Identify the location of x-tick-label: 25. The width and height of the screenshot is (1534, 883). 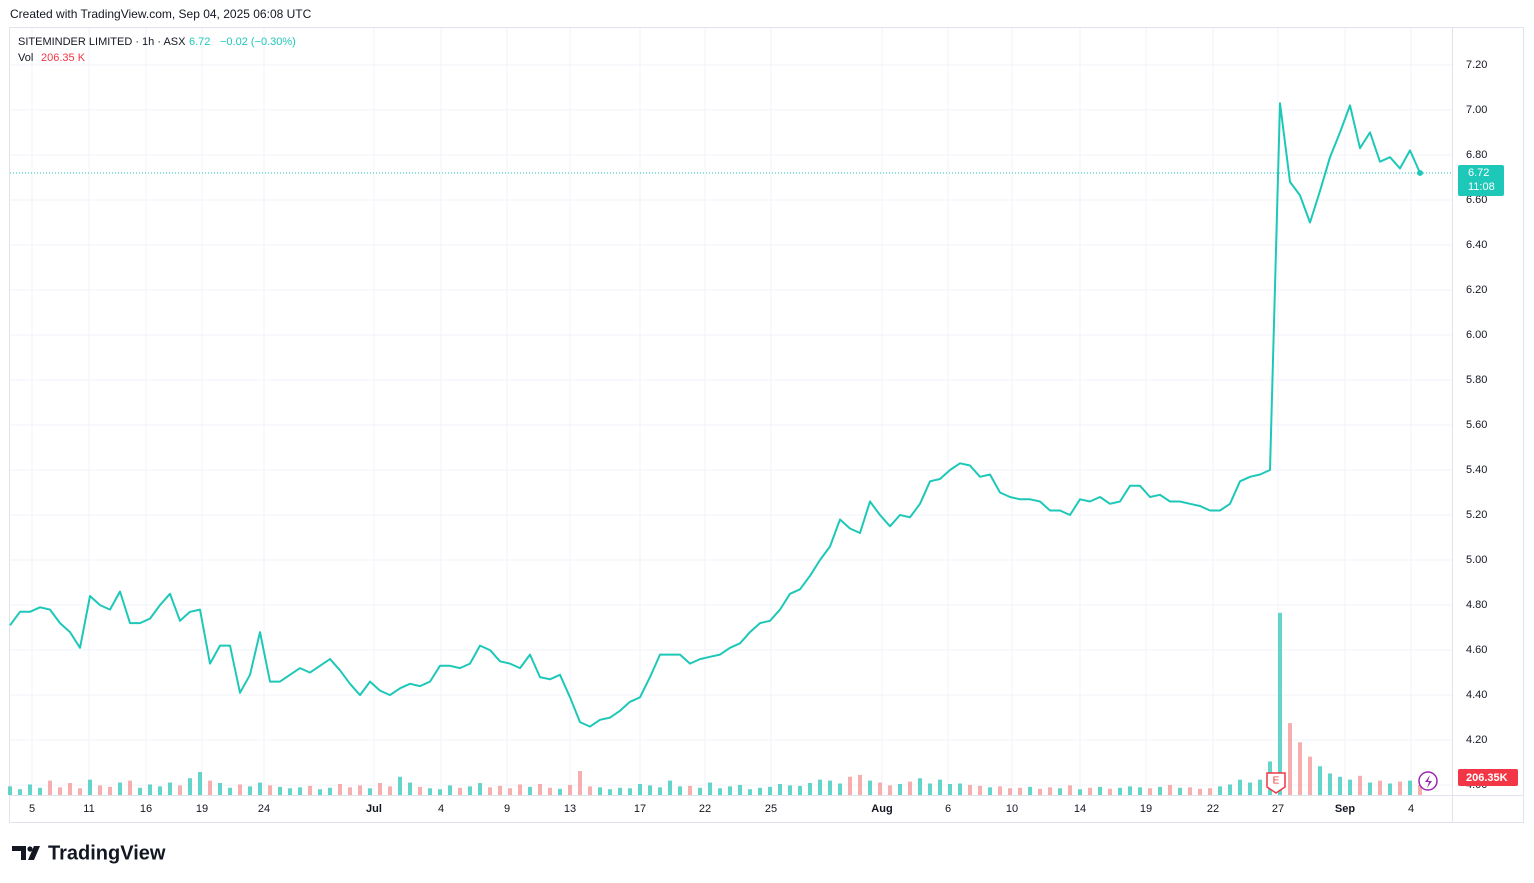
(771, 809).